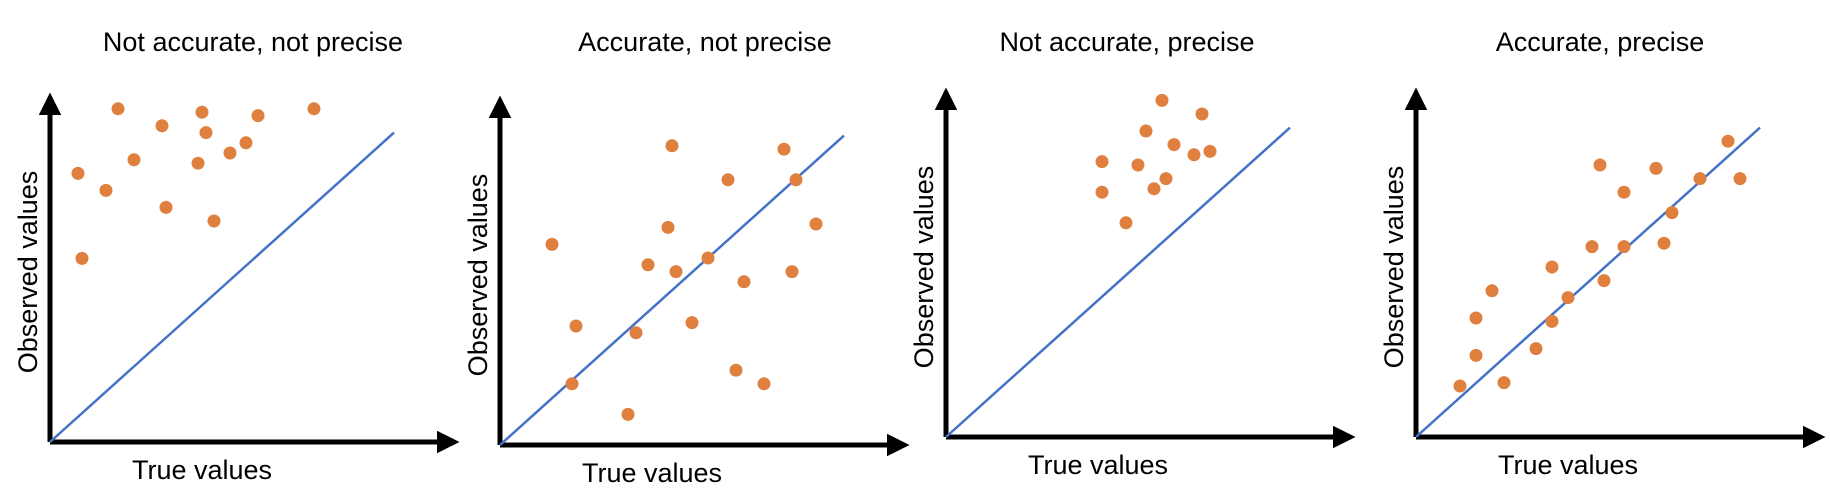 The height and width of the screenshot is (504, 1830). Describe the element at coordinates (253, 42) in the screenshot. I see `panel-title: Not accurate, not precise` at that location.